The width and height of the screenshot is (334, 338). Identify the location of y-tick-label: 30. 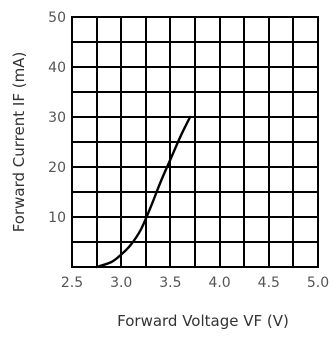
(57, 118).